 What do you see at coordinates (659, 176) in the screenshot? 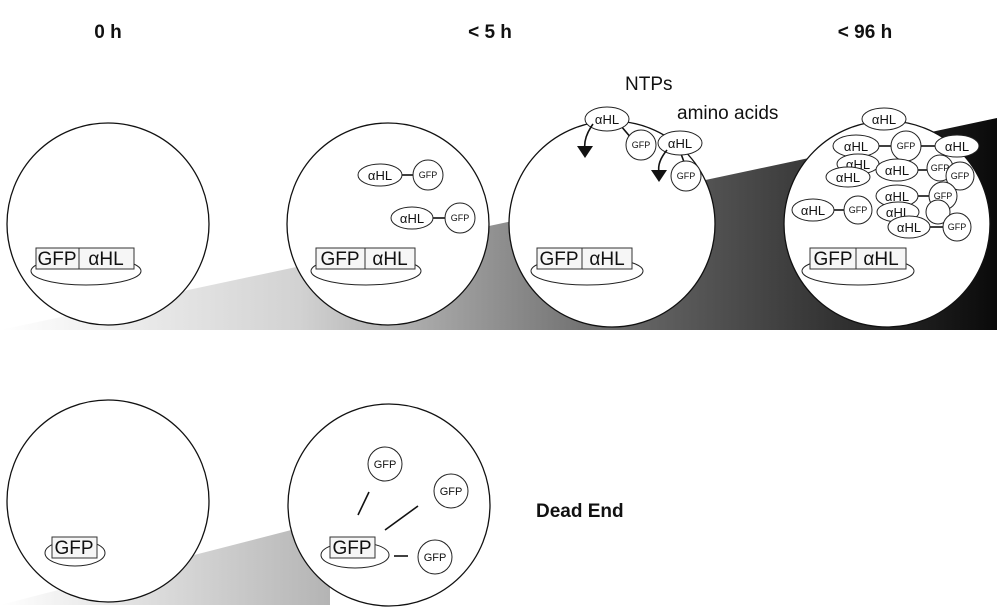
I see `amino-acids-uptake-arrowhead` at bounding box center [659, 176].